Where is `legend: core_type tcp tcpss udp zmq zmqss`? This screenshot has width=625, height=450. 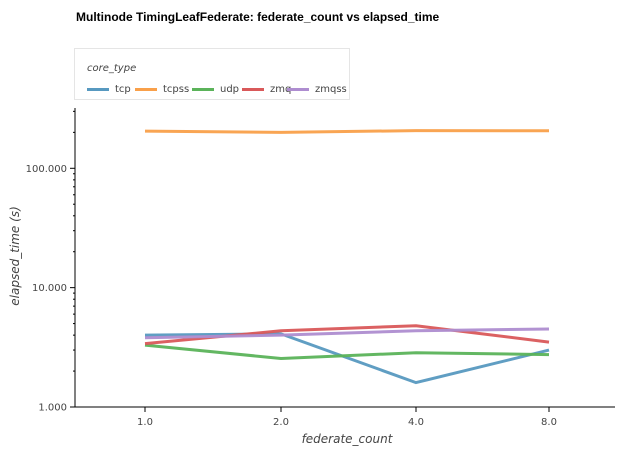
legend: core_type tcp tcpss udp zmq zmqss is located at coordinates (212, 74).